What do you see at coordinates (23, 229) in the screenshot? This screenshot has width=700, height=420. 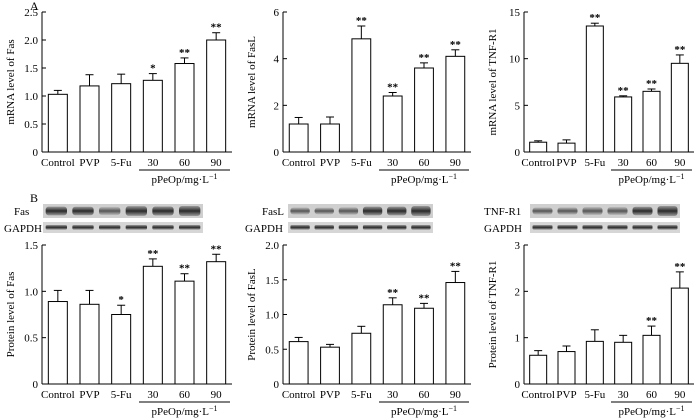 I see `blot-label-gapdh-1: GAPDH` at bounding box center [23, 229].